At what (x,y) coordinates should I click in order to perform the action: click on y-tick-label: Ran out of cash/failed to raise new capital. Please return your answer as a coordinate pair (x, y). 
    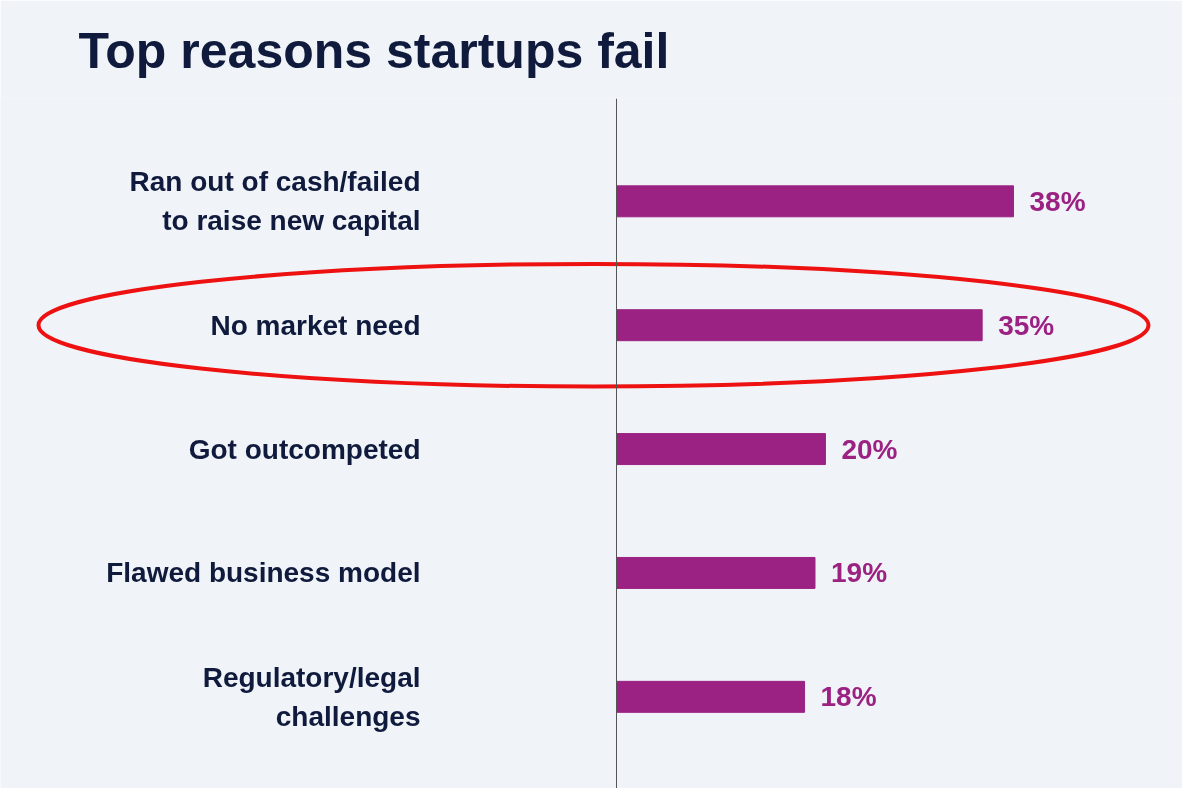
    Looking at the image, I should click on (275, 201).